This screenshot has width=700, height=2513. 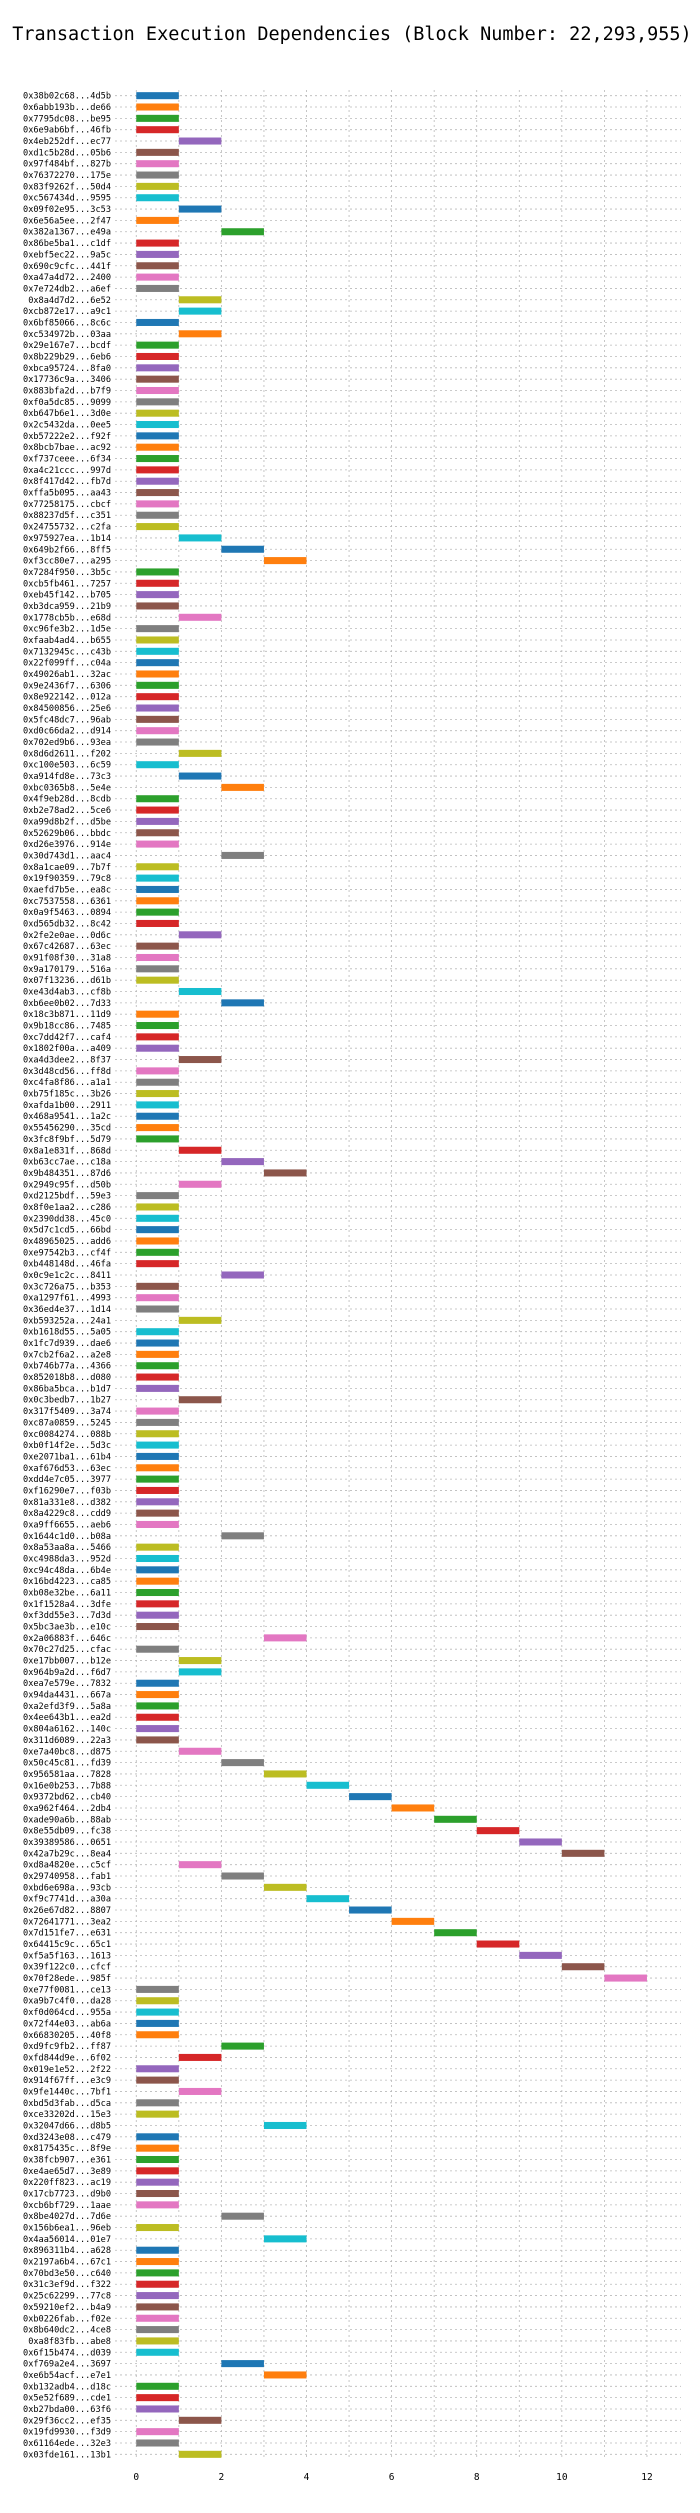 What do you see at coordinates (67, 1310) in the screenshot?
I see `transaction-label: 0x36ed4e37...1d14` at bounding box center [67, 1310].